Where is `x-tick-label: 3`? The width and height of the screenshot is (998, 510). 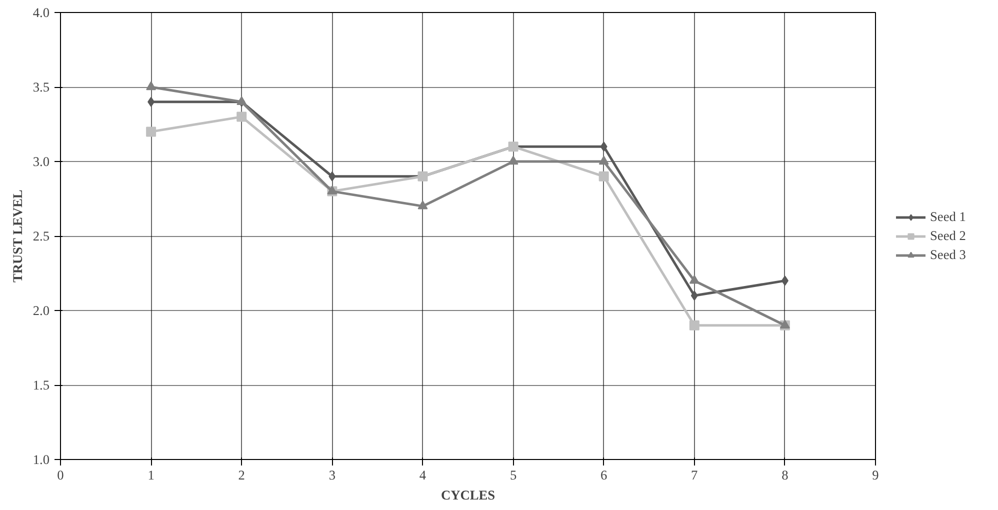
x-tick-label: 3 is located at coordinates (332, 475).